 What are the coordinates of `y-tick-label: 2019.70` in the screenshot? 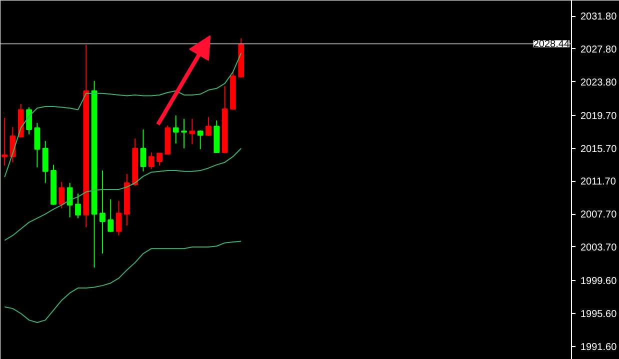 It's located at (599, 116).